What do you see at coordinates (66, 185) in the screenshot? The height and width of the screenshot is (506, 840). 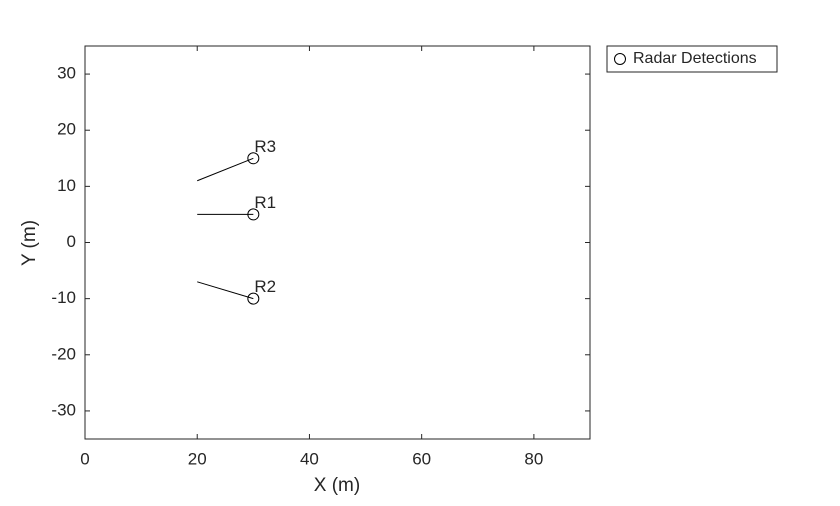 I see `y-tick-label: 10` at bounding box center [66, 185].